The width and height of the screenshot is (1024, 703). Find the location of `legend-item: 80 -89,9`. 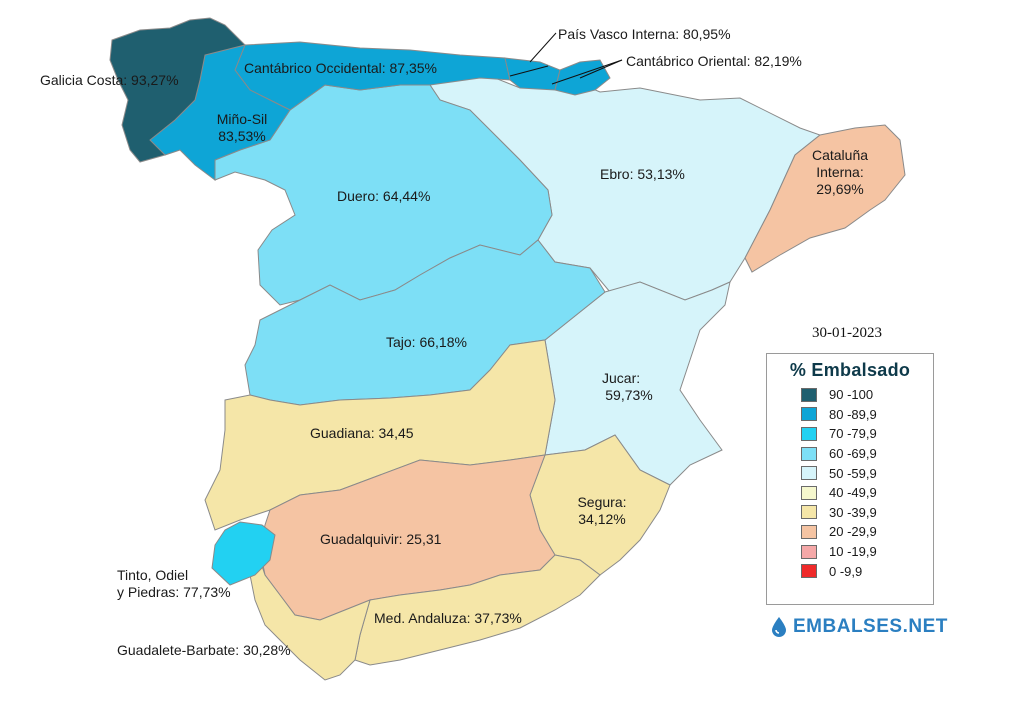

legend-item: 80 -89,9 is located at coordinates (867, 415).